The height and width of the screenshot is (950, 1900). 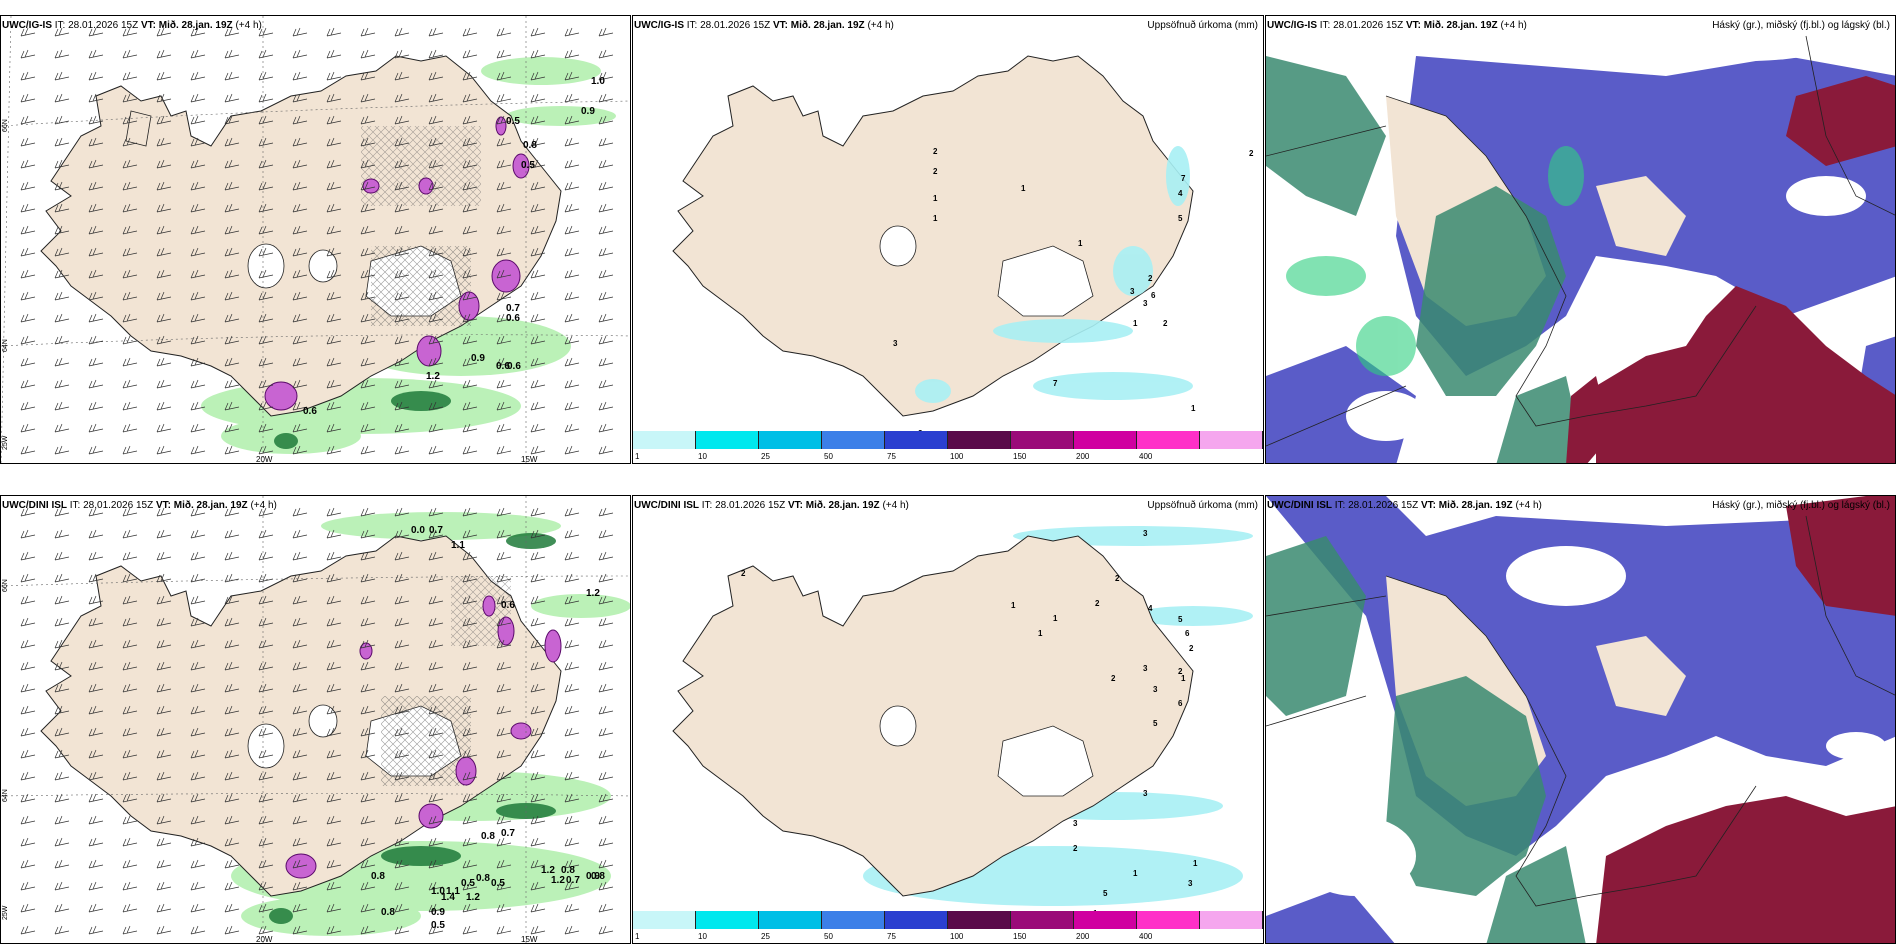 I want to click on valid-time: Mið. 28.jan. 19Z, so click(x=1475, y=505).